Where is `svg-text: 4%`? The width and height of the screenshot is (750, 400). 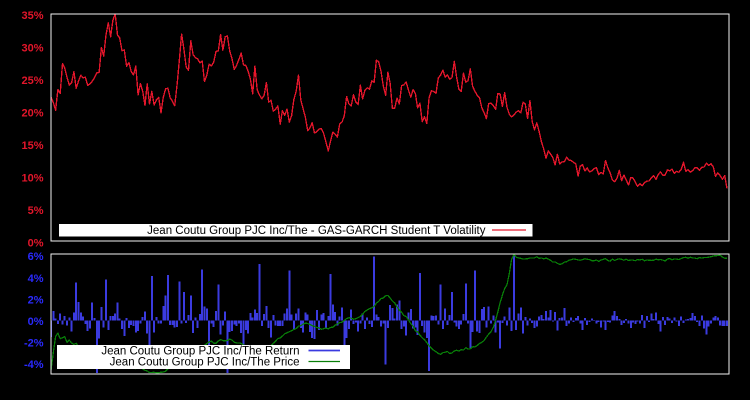 svg-text: 4% is located at coordinates (36, 279).